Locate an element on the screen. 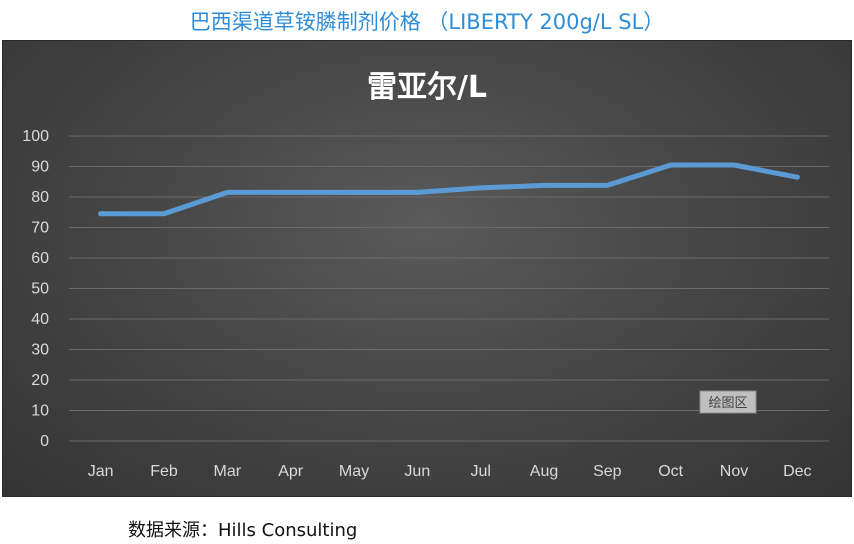 Image resolution: width=854 pixels, height=544 pixels. x-tick-label: Jul is located at coordinates (480, 471).